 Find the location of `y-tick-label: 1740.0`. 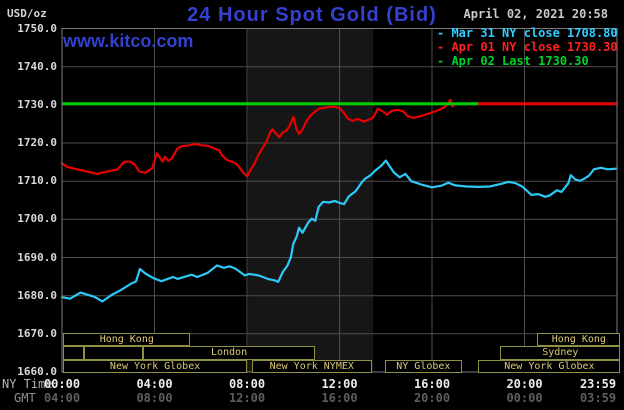

y-tick-label: 1740.0 is located at coordinates (37, 66).